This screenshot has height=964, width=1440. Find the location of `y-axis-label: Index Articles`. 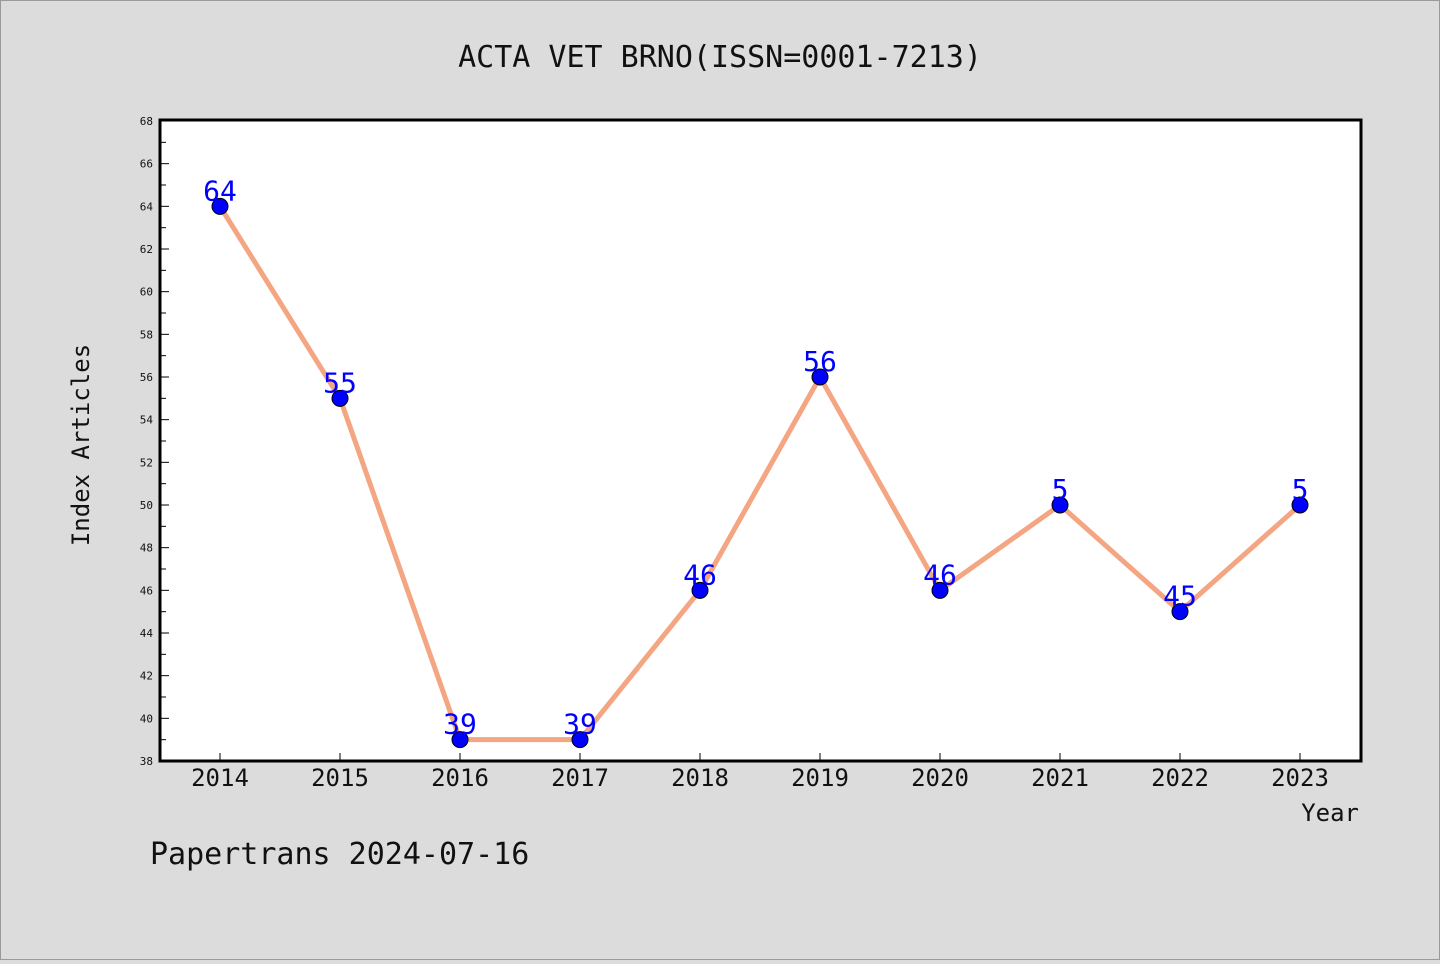

y-axis-label: Index Articles is located at coordinates (81, 445).